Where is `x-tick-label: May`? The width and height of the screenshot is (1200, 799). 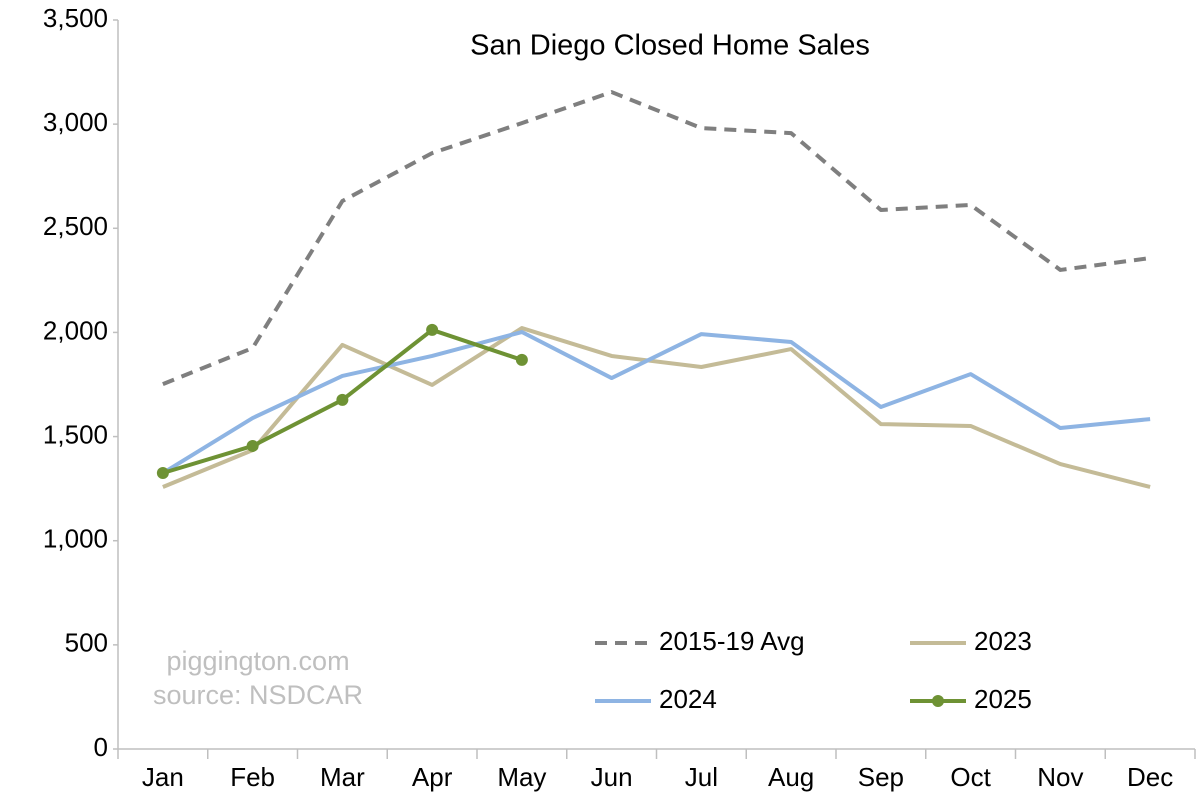
x-tick-label: May is located at coordinates (521, 777).